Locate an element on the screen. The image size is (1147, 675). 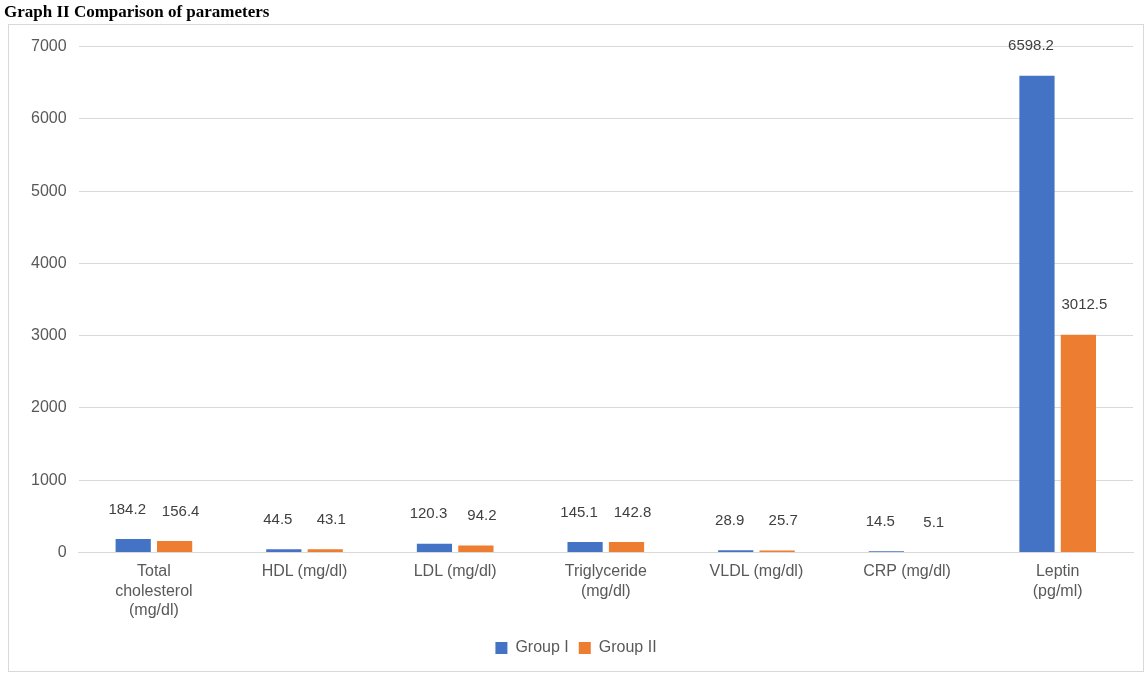
data-label: 5.1 is located at coordinates (934, 521).